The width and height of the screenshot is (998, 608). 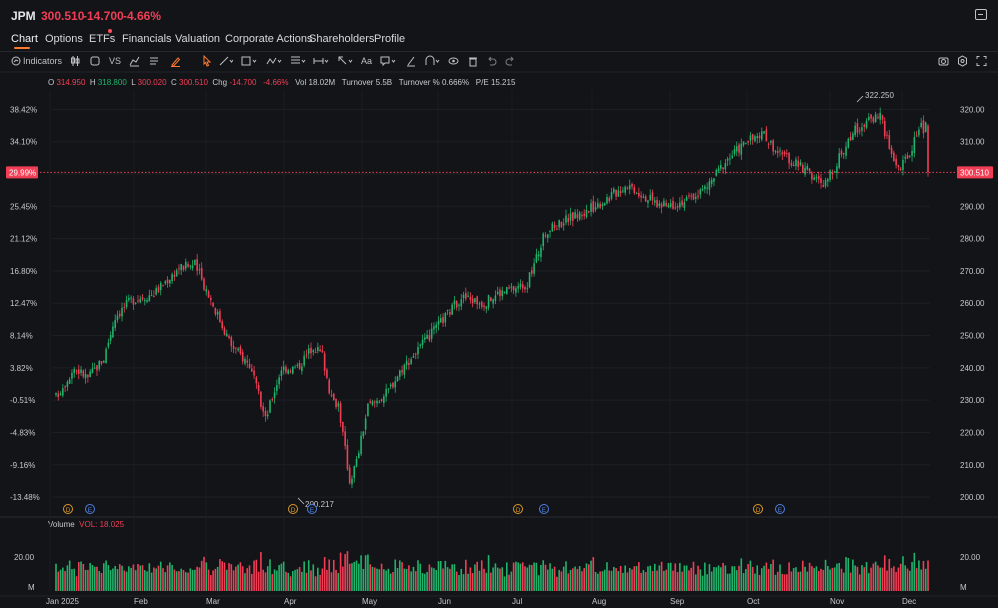 What do you see at coordinates (75, 61) in the screenshot?
I see `candle-type-icon` at bounding box center [75, 61].